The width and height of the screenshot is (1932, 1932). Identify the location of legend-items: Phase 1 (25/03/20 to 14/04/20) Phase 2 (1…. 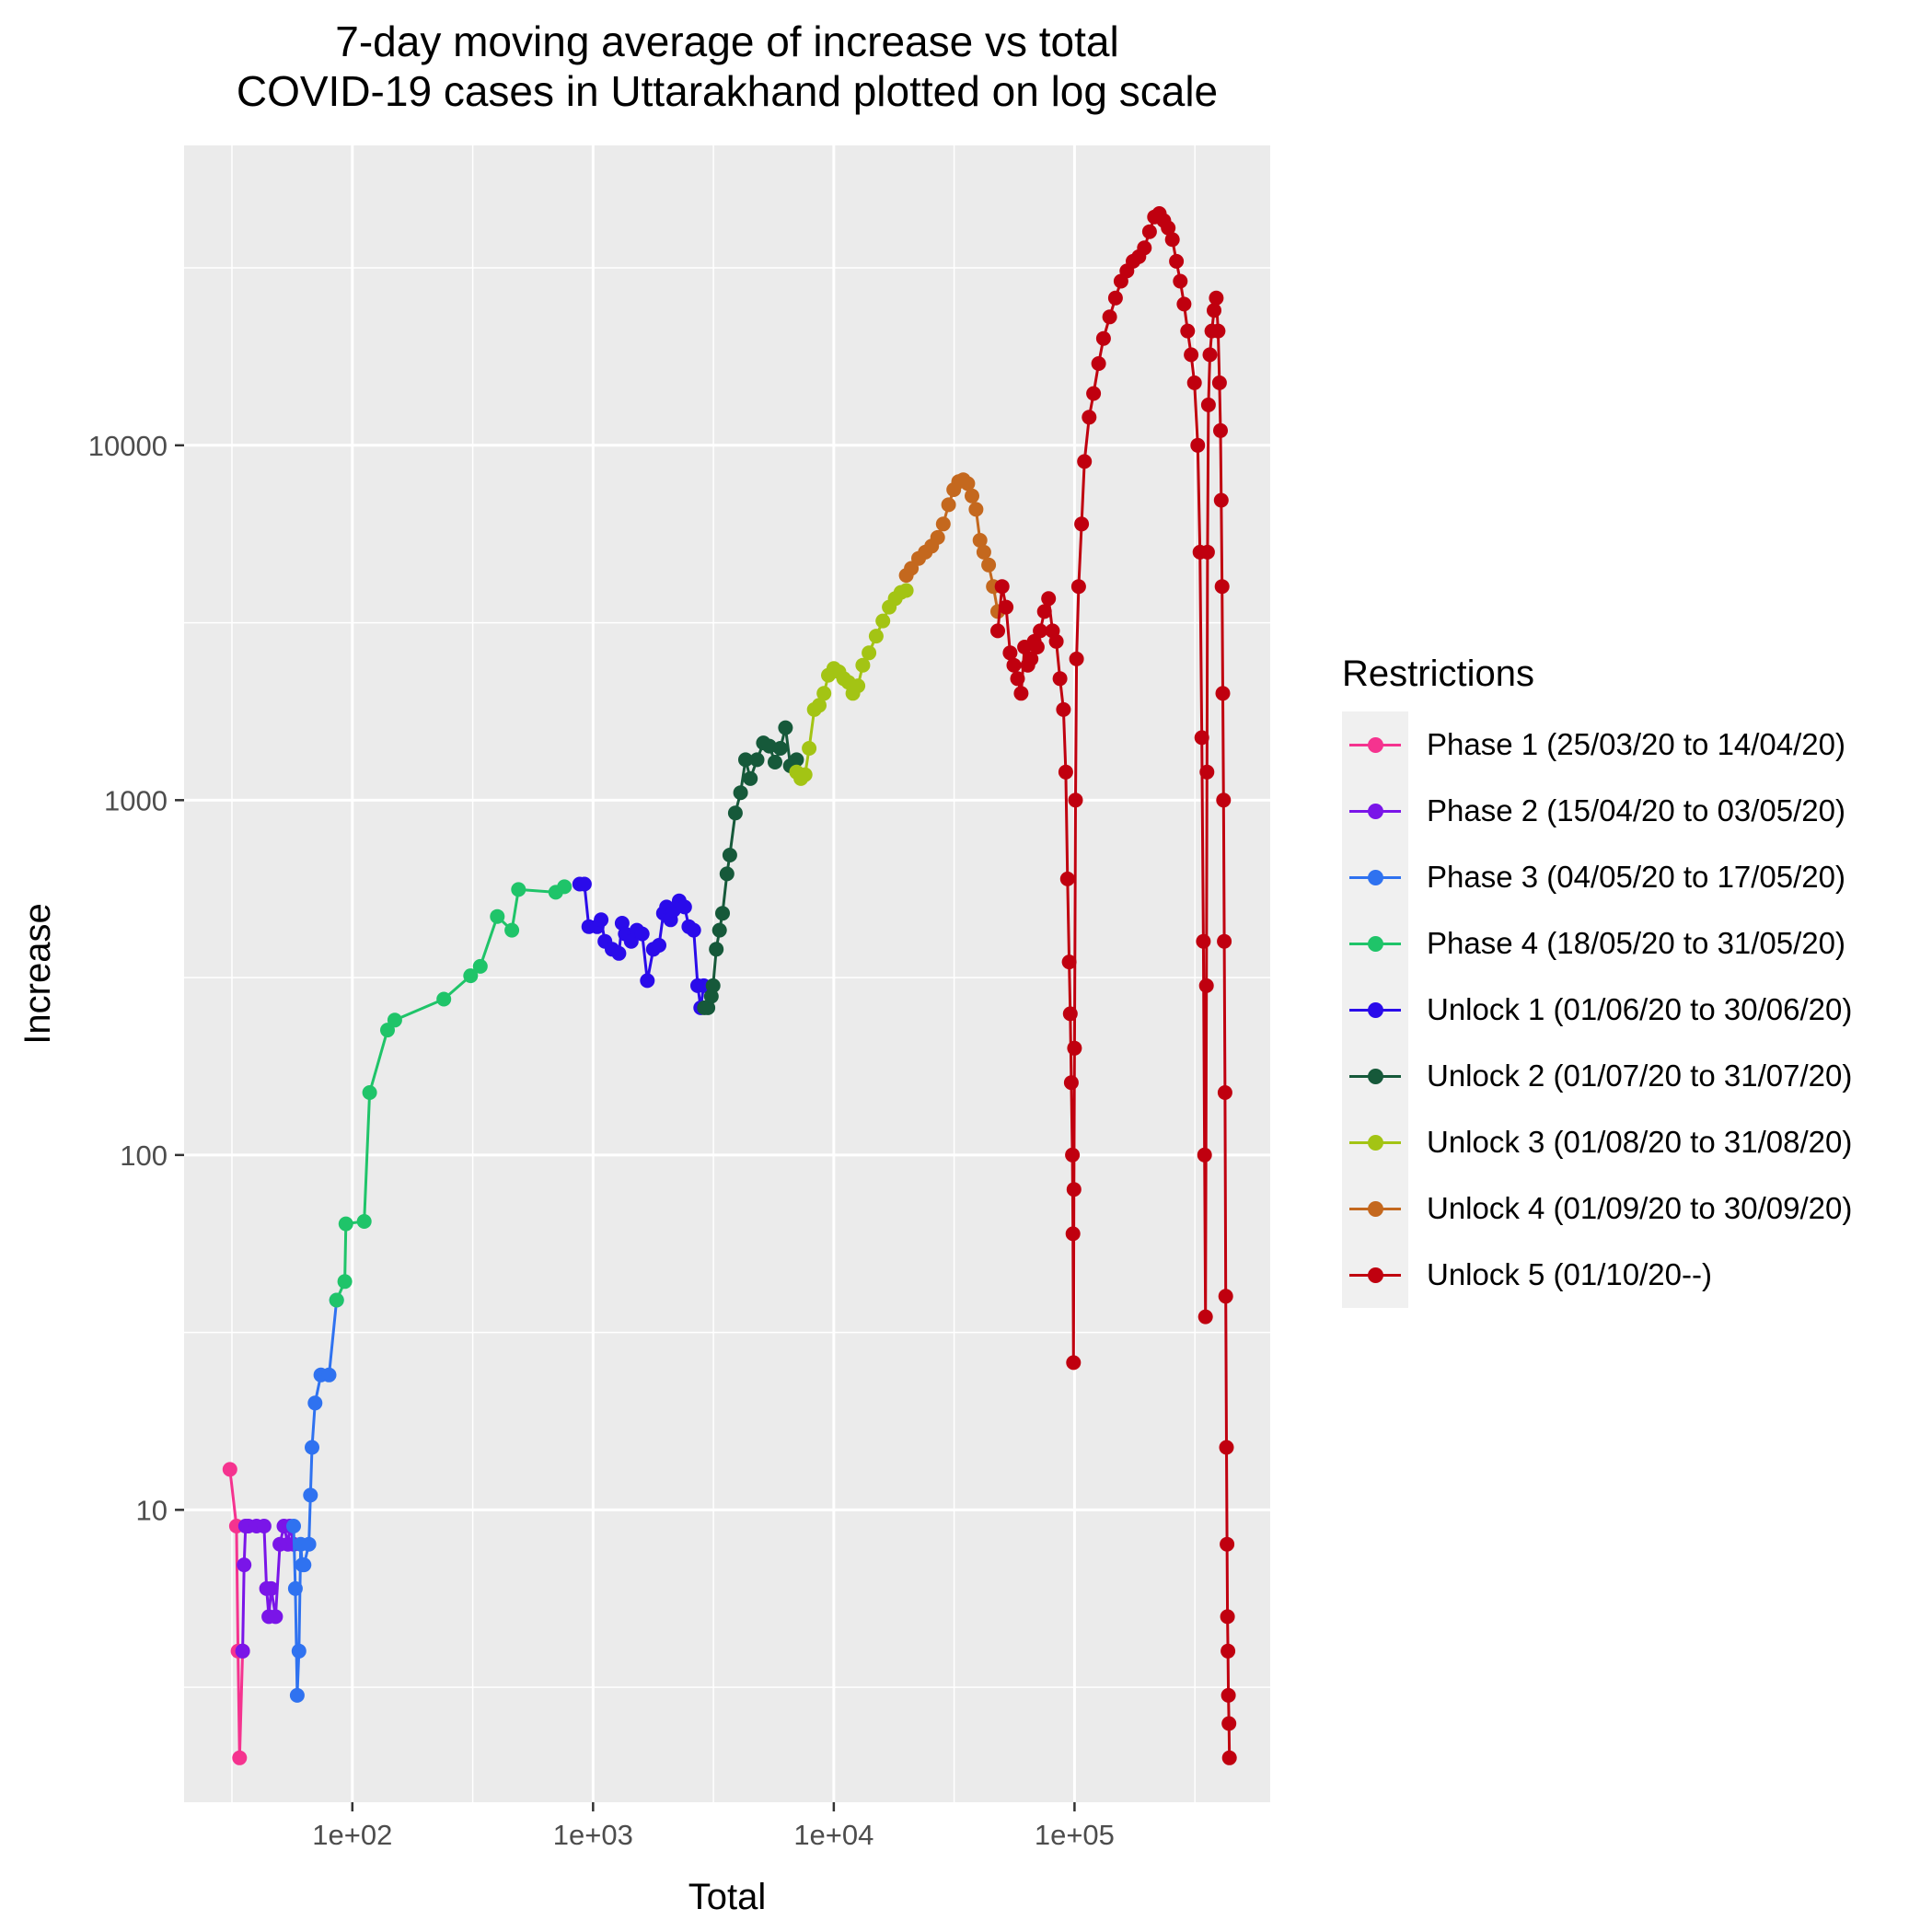
(1628, 1010).